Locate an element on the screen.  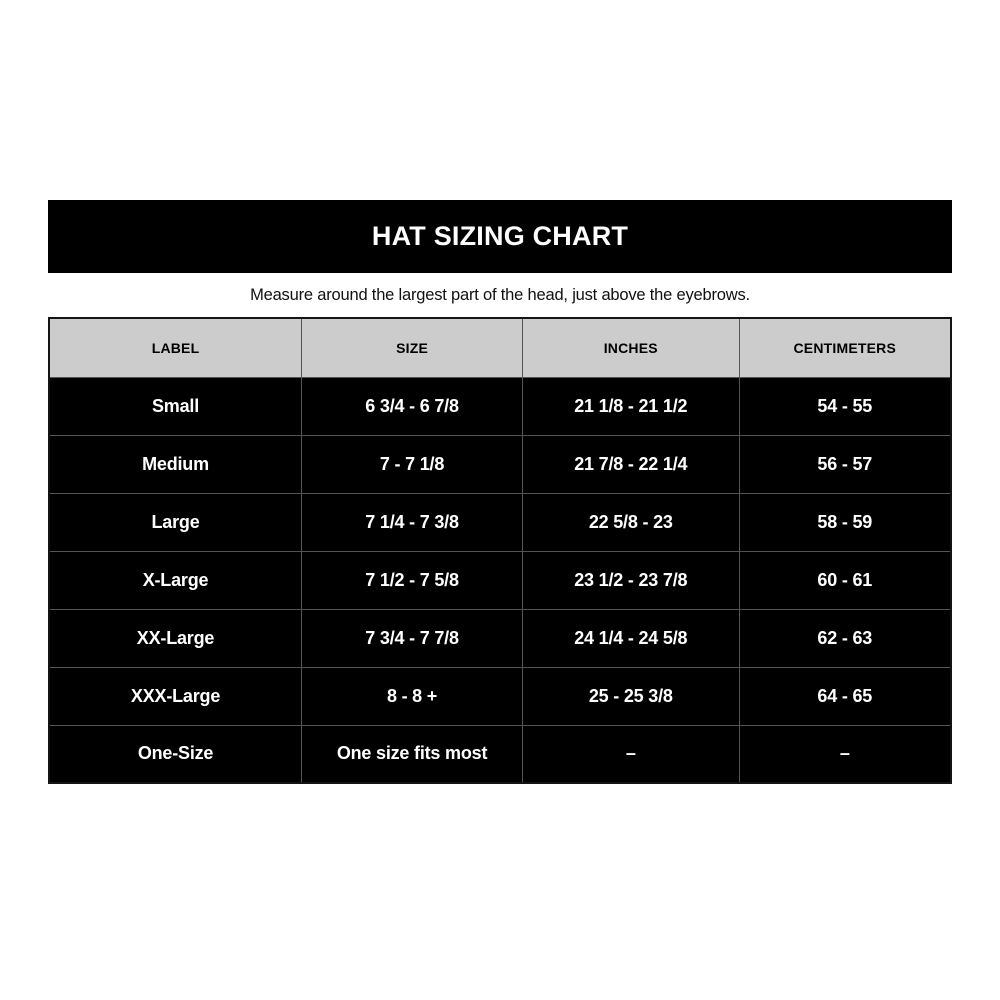
table-cell: 7 1/4 - 7 3/8 is located at coordinates (412, 522).